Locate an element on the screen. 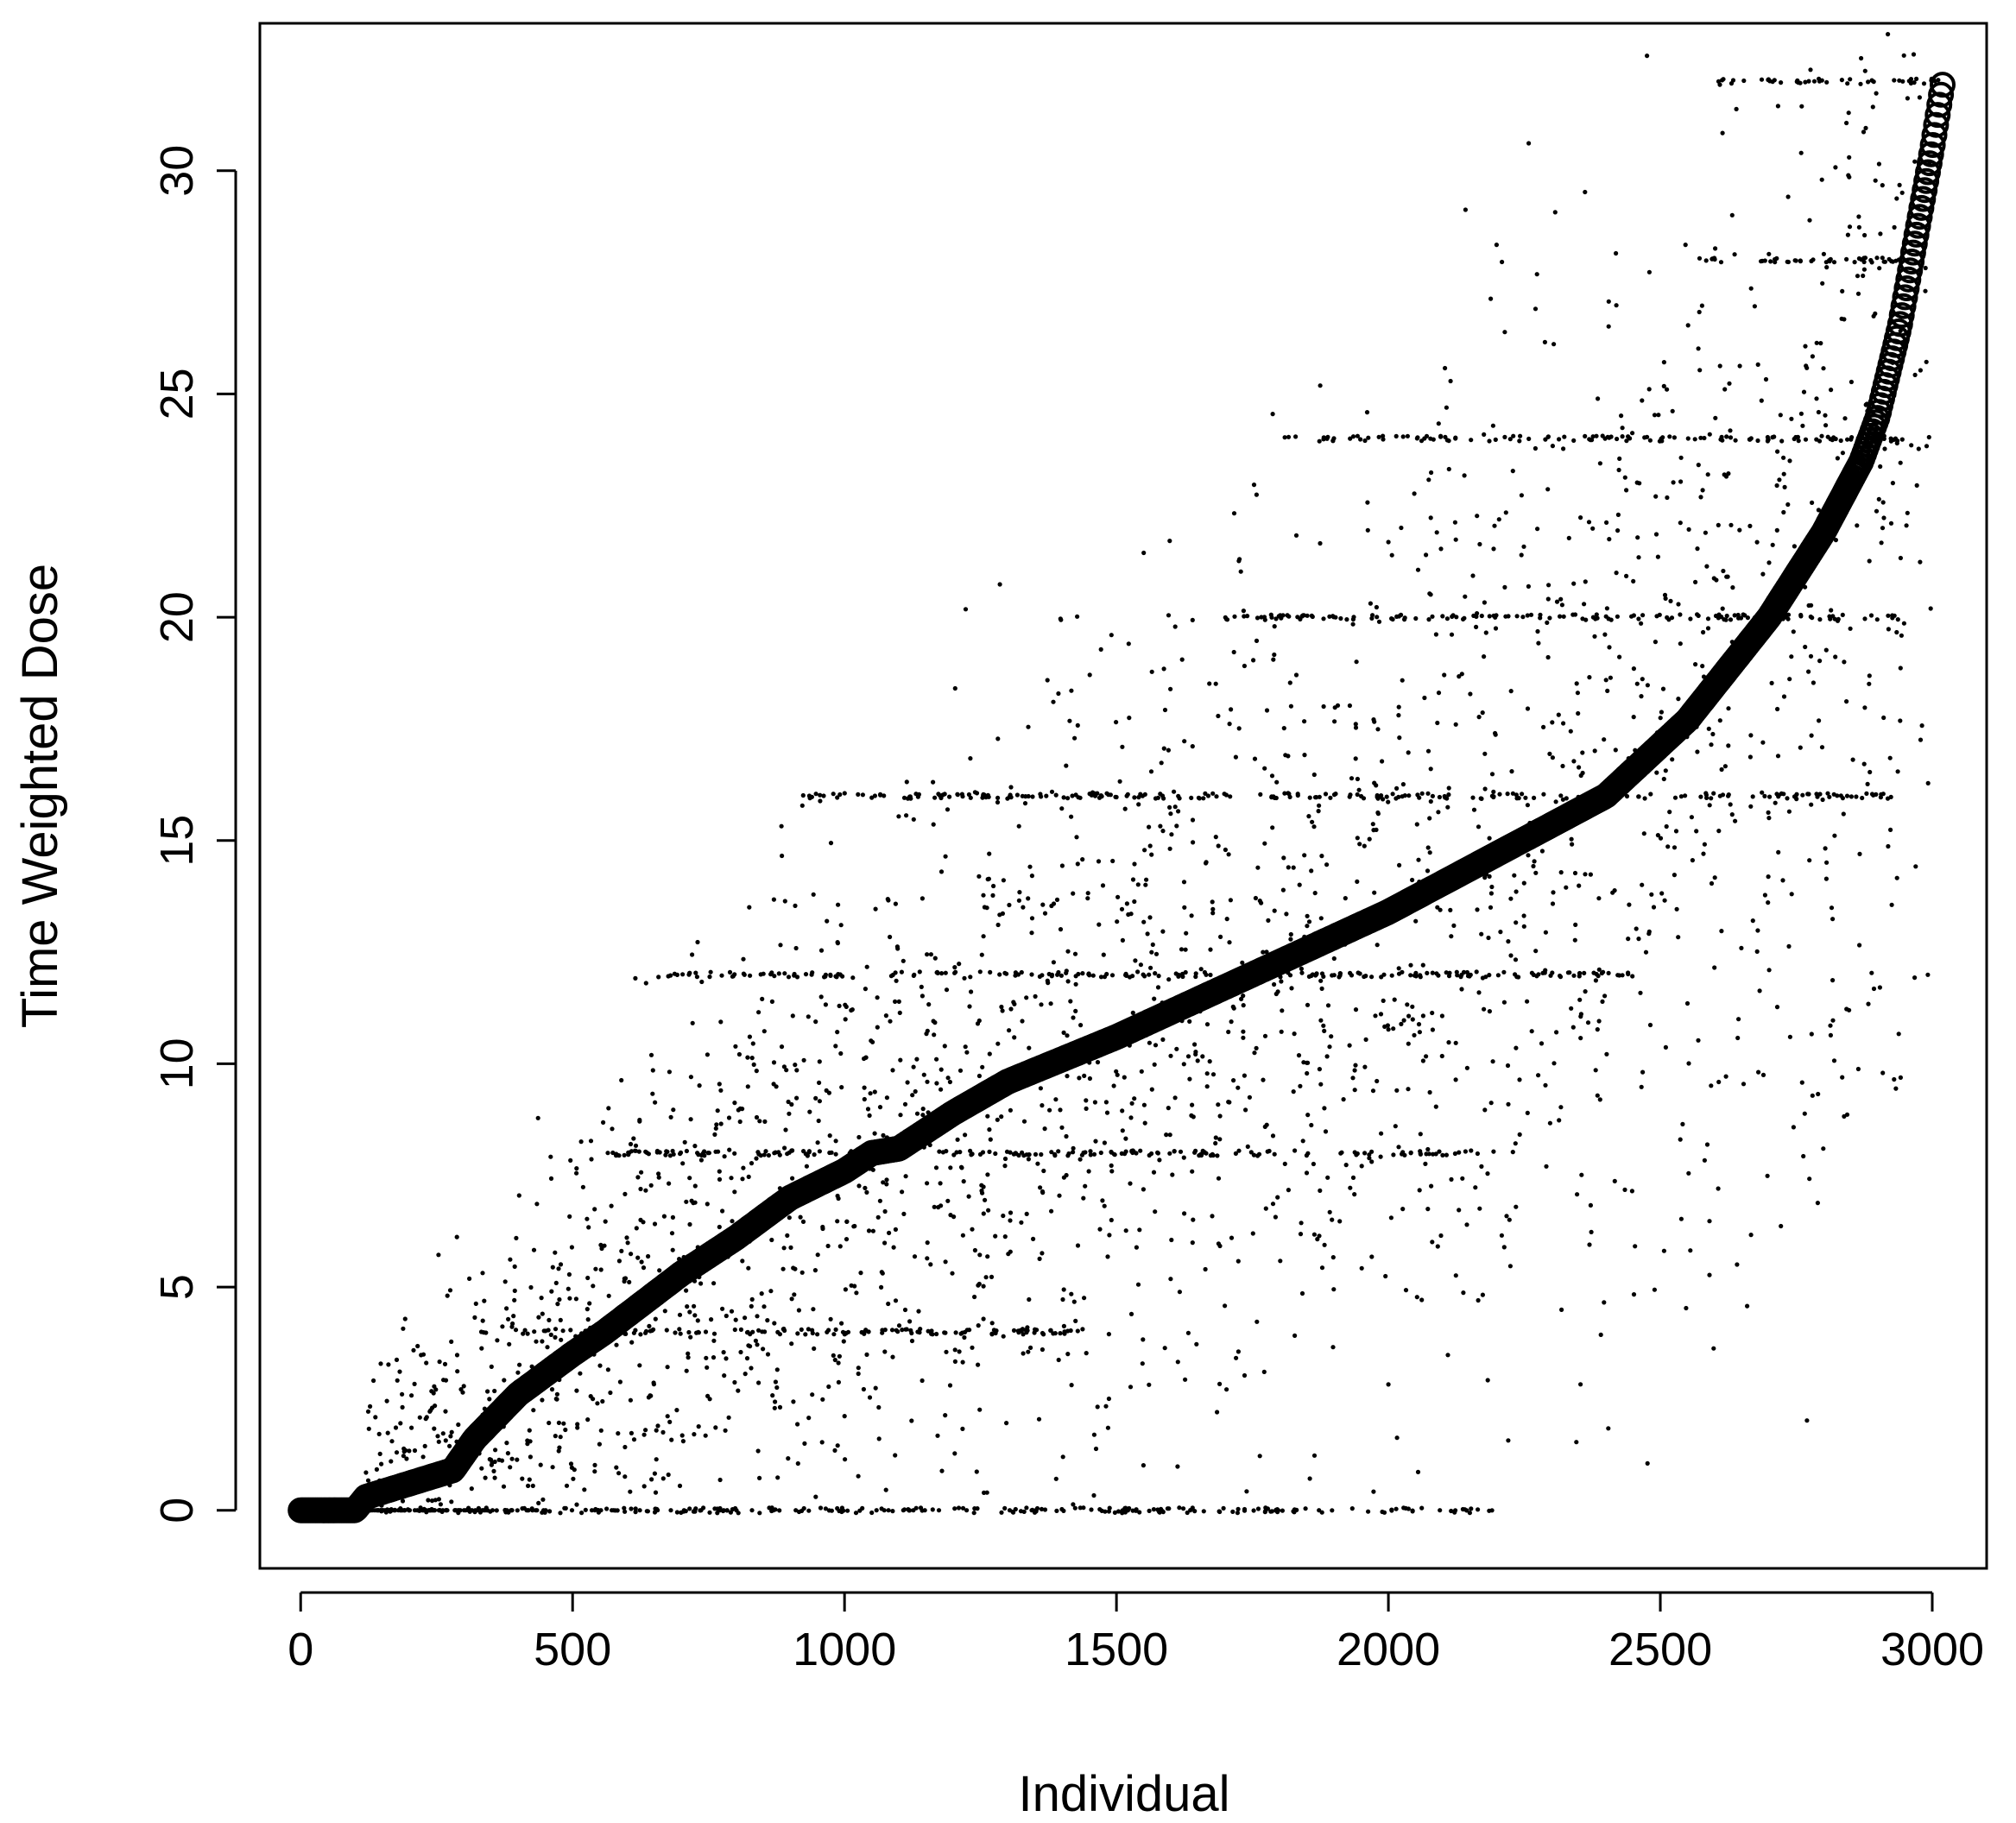 This screenshot has width=2016, height=1823. curve-point is located at coordinates (1906, 288).